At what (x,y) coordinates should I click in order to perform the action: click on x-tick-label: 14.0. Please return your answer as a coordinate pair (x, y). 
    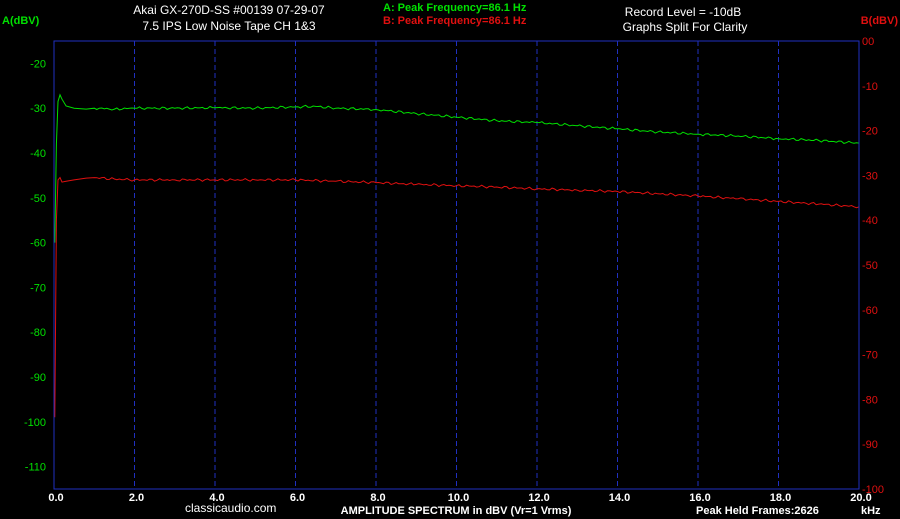
    Looking at the image, I should click on (619, 498).